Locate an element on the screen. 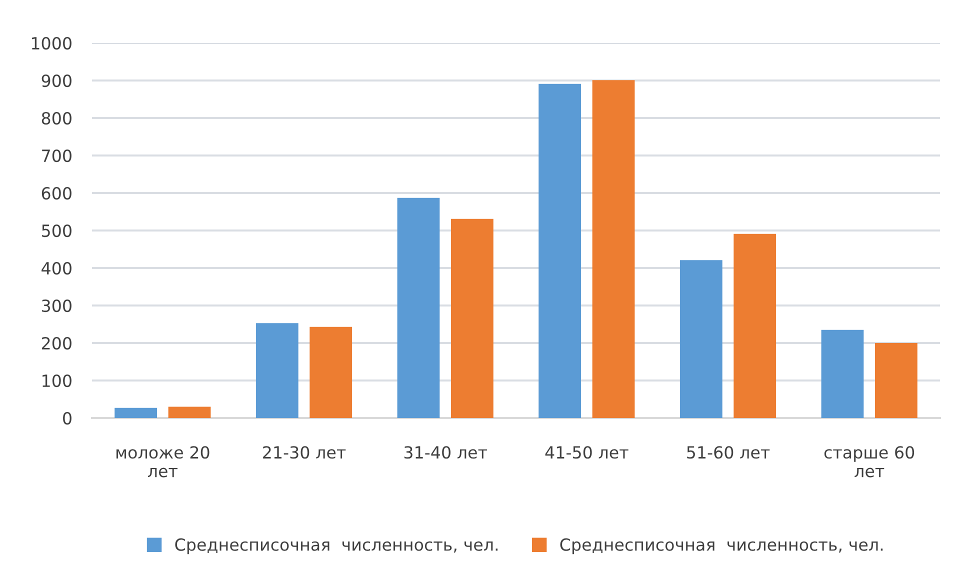 Image resolution: width=956 pixels, height=586 pixels. y-tick-label: 100 is located at coordinates (57, 381).